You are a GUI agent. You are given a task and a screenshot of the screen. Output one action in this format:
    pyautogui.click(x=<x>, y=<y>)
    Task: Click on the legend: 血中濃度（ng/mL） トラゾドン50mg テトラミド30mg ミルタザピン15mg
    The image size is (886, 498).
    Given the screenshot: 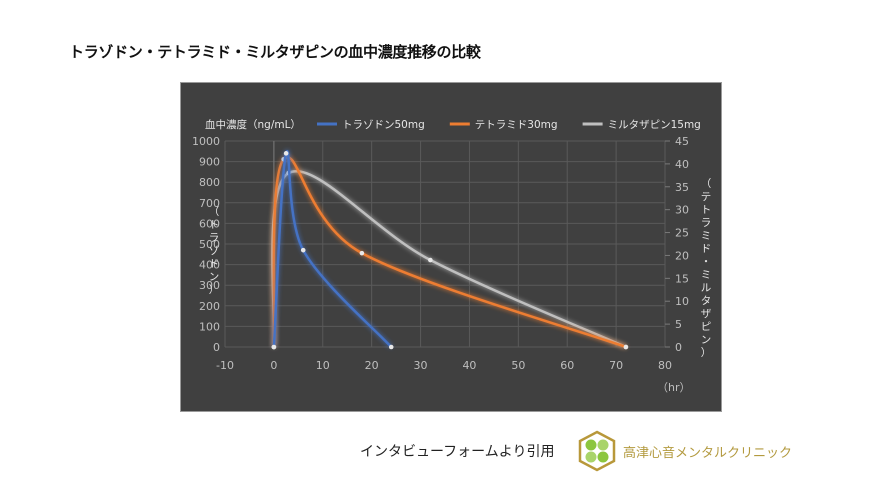 What is the action you would take?
    pyautogui.click(x=453, y=124)
    